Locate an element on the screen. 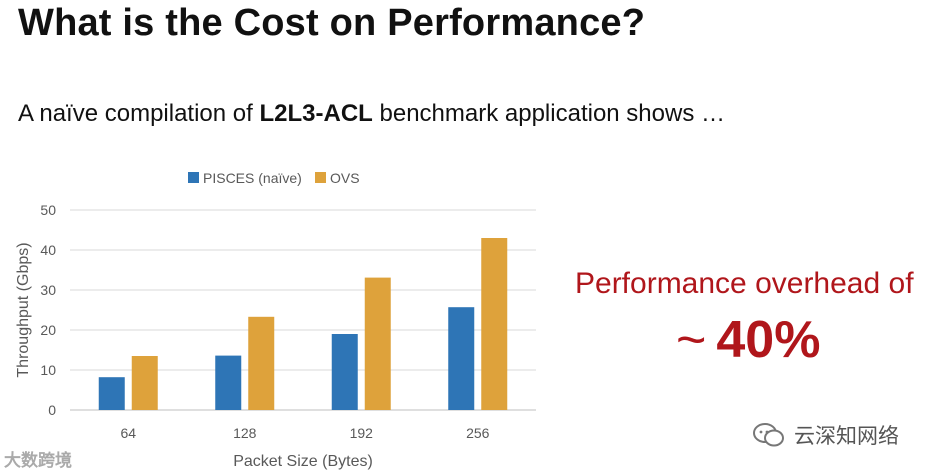 The height and width of the screenshot is (474, 943). x-axis-label: Packet Size (Bytes) is located at coordinates (303, 461).